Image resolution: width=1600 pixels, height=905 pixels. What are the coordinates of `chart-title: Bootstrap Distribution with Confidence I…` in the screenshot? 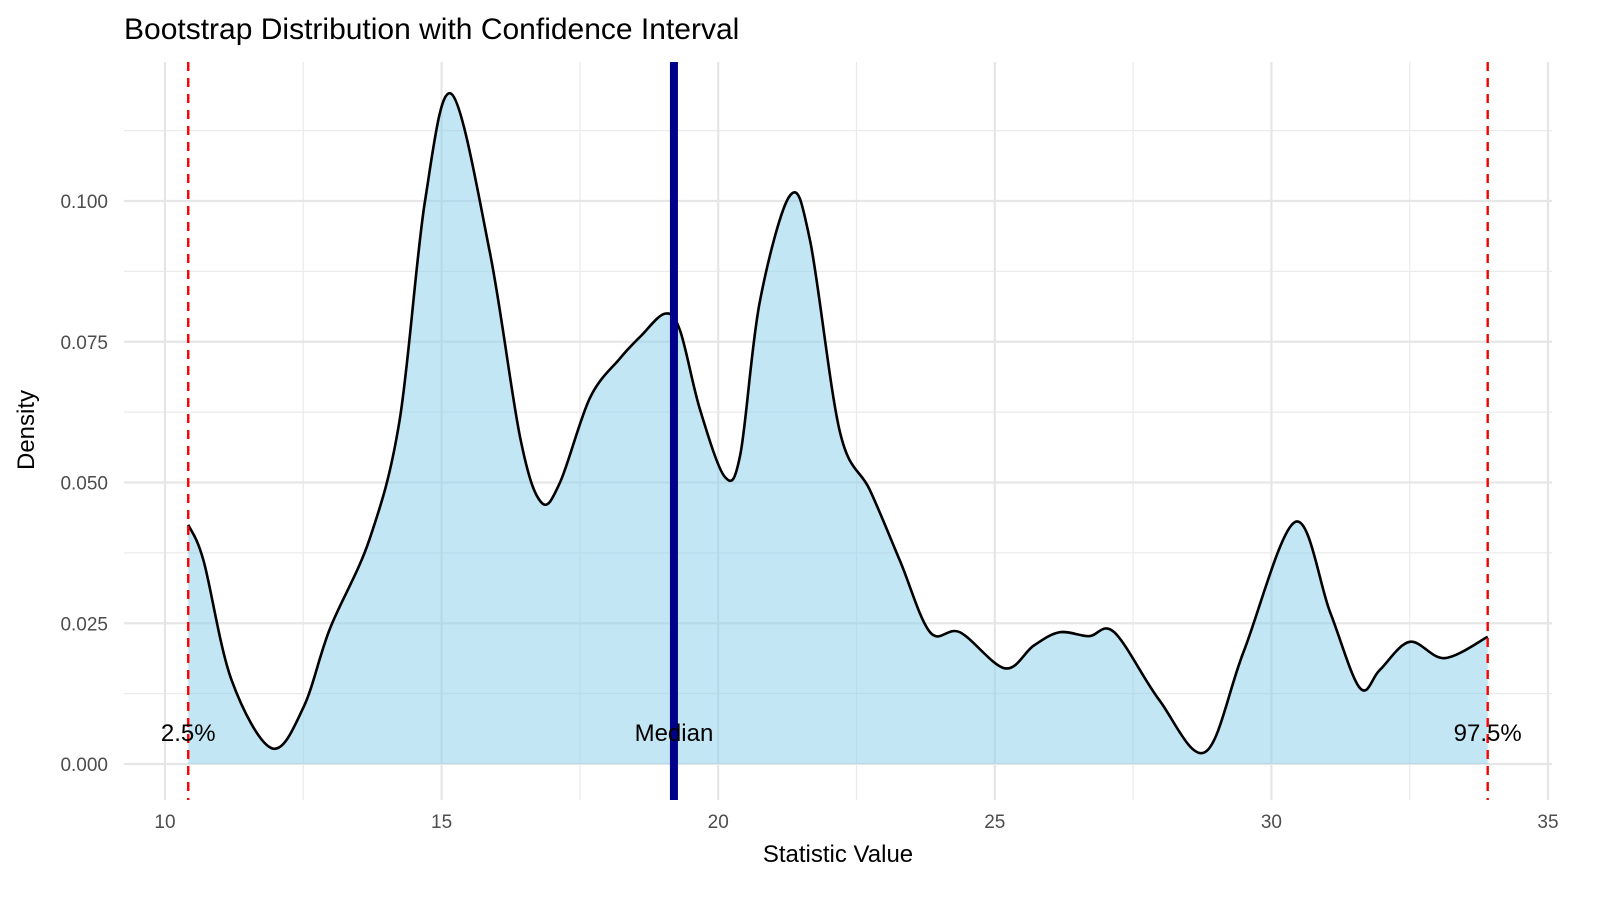 It's located at (431, 29).